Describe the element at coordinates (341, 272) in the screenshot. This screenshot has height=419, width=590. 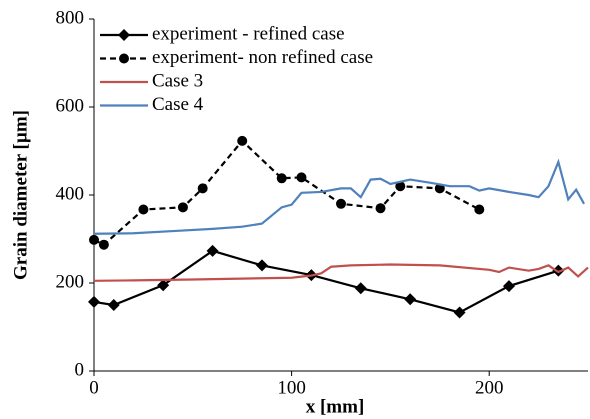
I see `series-line` at that location.